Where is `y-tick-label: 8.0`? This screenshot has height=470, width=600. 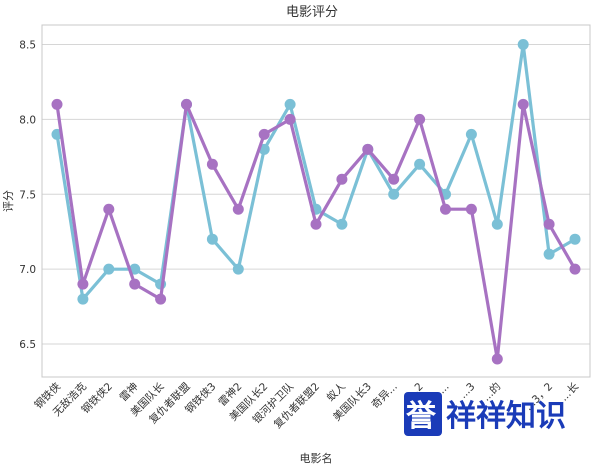 y-tick-label: 8.0 is located at coordinates (27, 120).